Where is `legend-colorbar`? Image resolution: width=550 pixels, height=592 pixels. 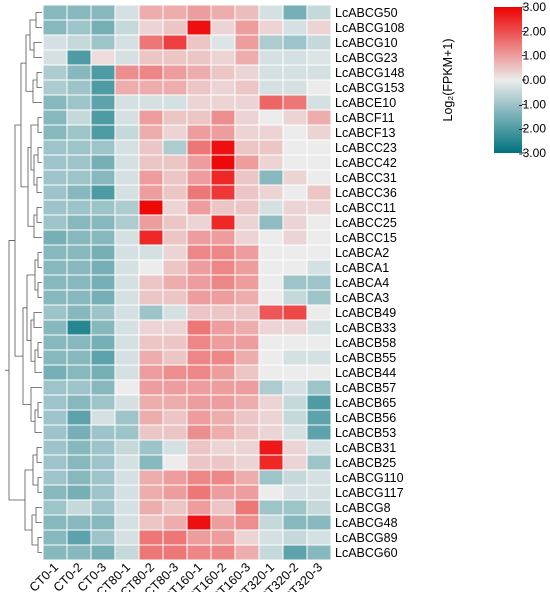 legend-colorbar is located at coordinates (508, 80).